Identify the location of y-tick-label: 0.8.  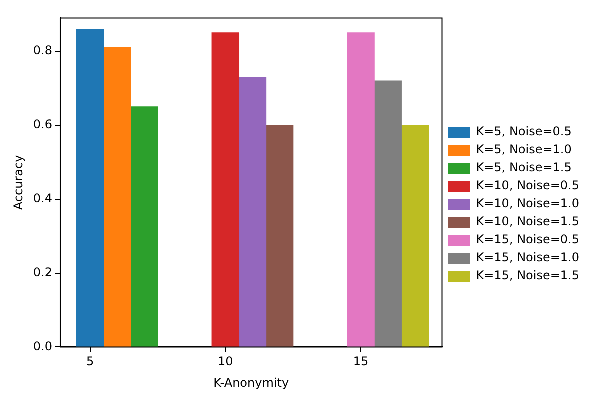
(42, 51).